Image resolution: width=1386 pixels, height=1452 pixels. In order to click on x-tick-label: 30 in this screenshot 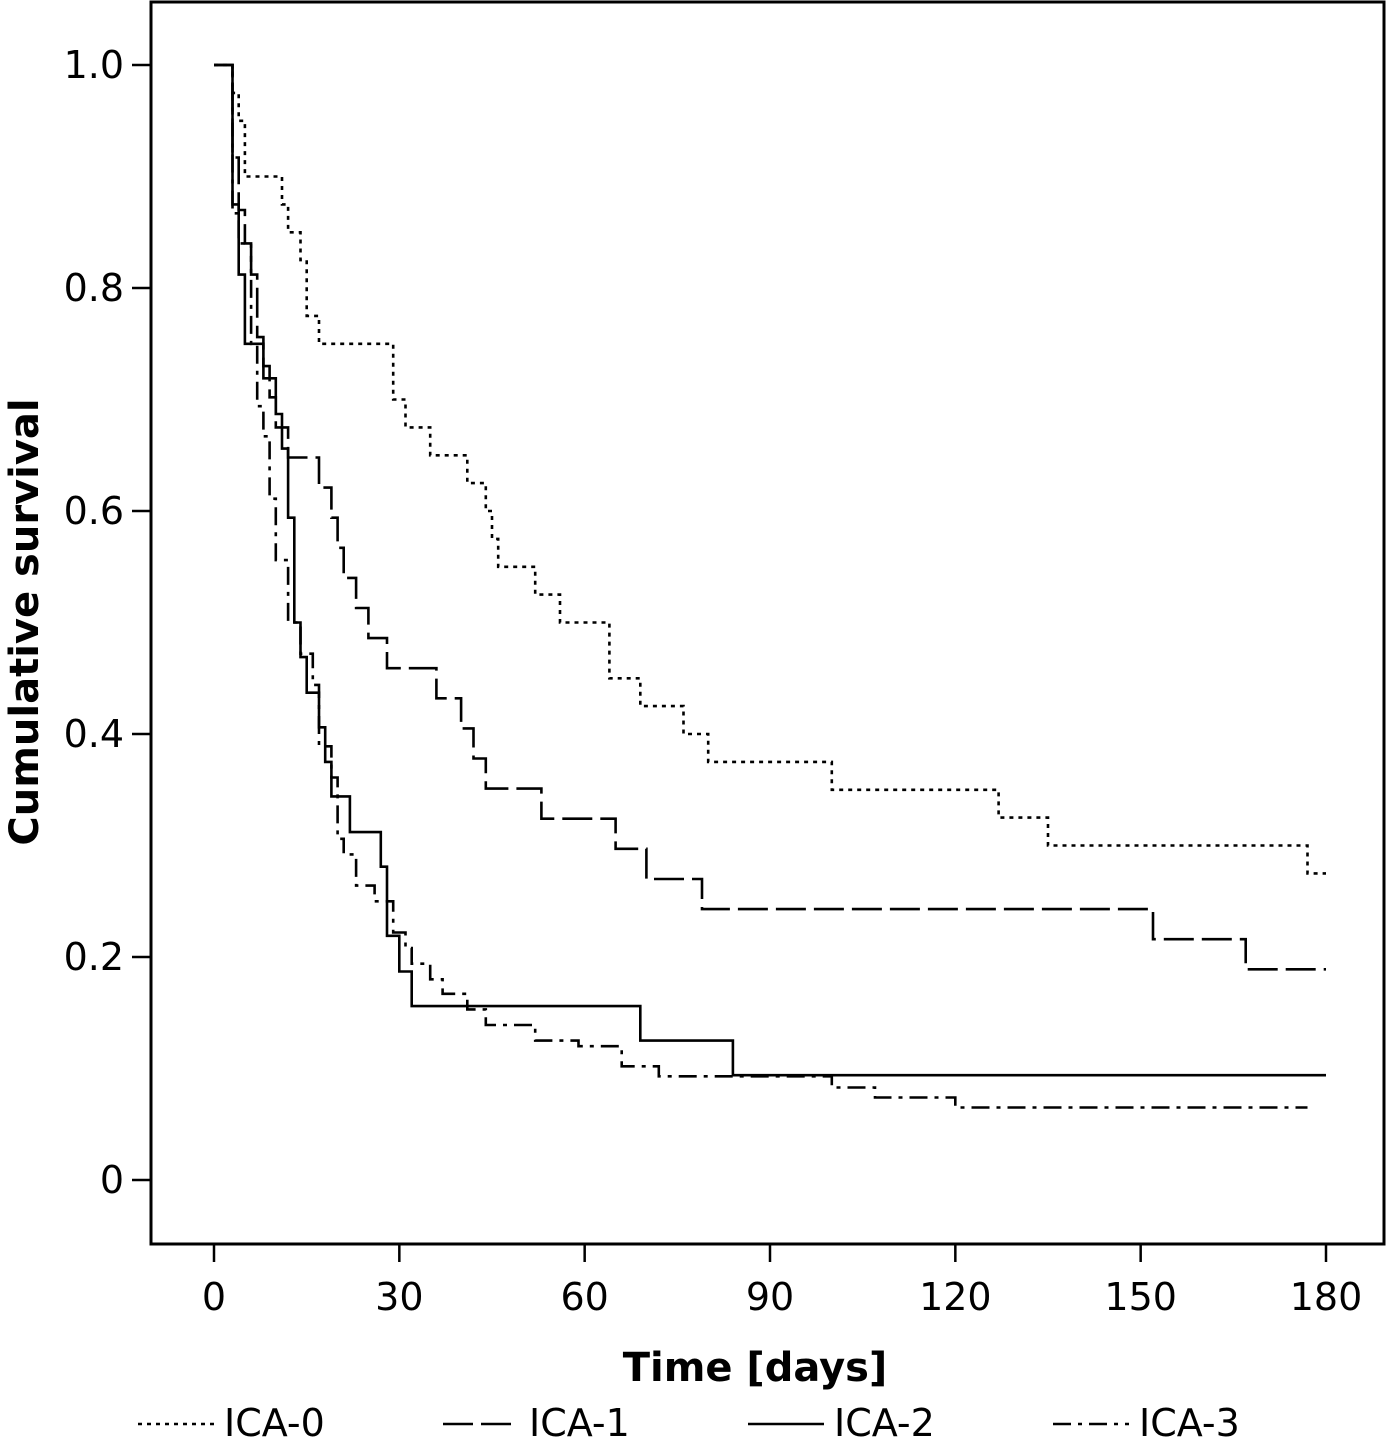, I will do `click(399, 1297)`.